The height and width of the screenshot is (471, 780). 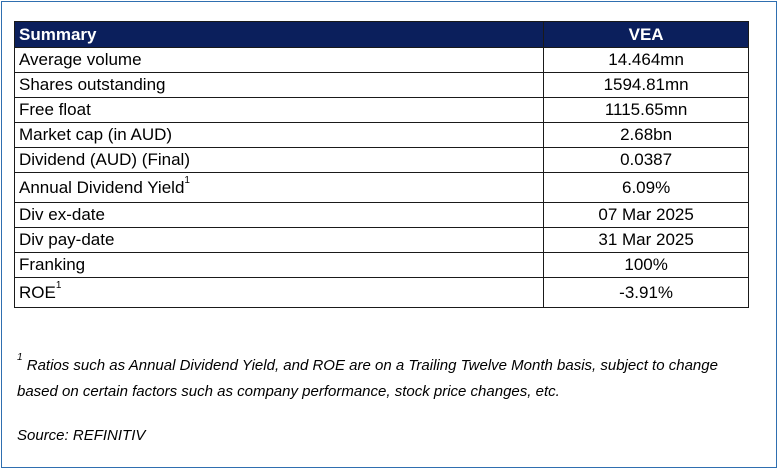 I want to click on source-note: Source: REFINITIV, so click(x=81, y=435).